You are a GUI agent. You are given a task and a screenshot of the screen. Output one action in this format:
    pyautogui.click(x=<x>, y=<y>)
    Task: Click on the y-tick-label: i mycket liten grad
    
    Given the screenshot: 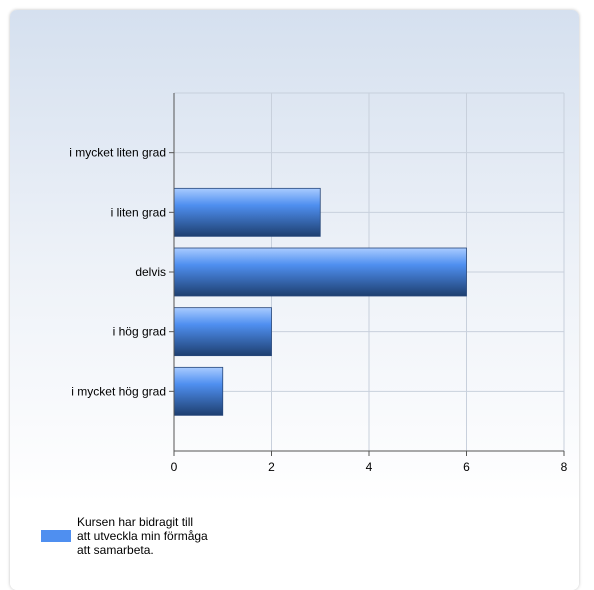 What is the action you would take?
    pyautogui.click(x=117, y=153)
    